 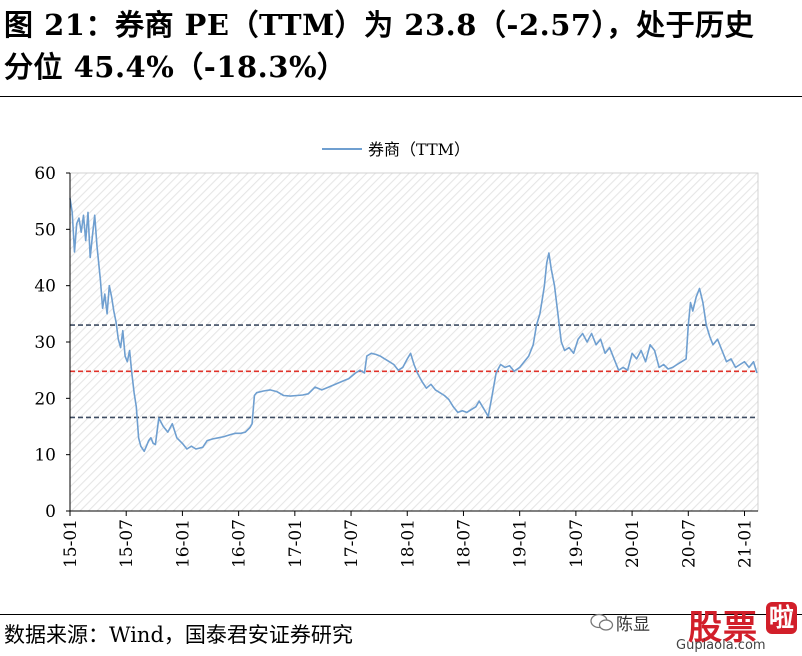 What do you see at coordinates (602, 622) in the screenshot?
I see `chat-bubble-icon` at bounding box center [602, 622].